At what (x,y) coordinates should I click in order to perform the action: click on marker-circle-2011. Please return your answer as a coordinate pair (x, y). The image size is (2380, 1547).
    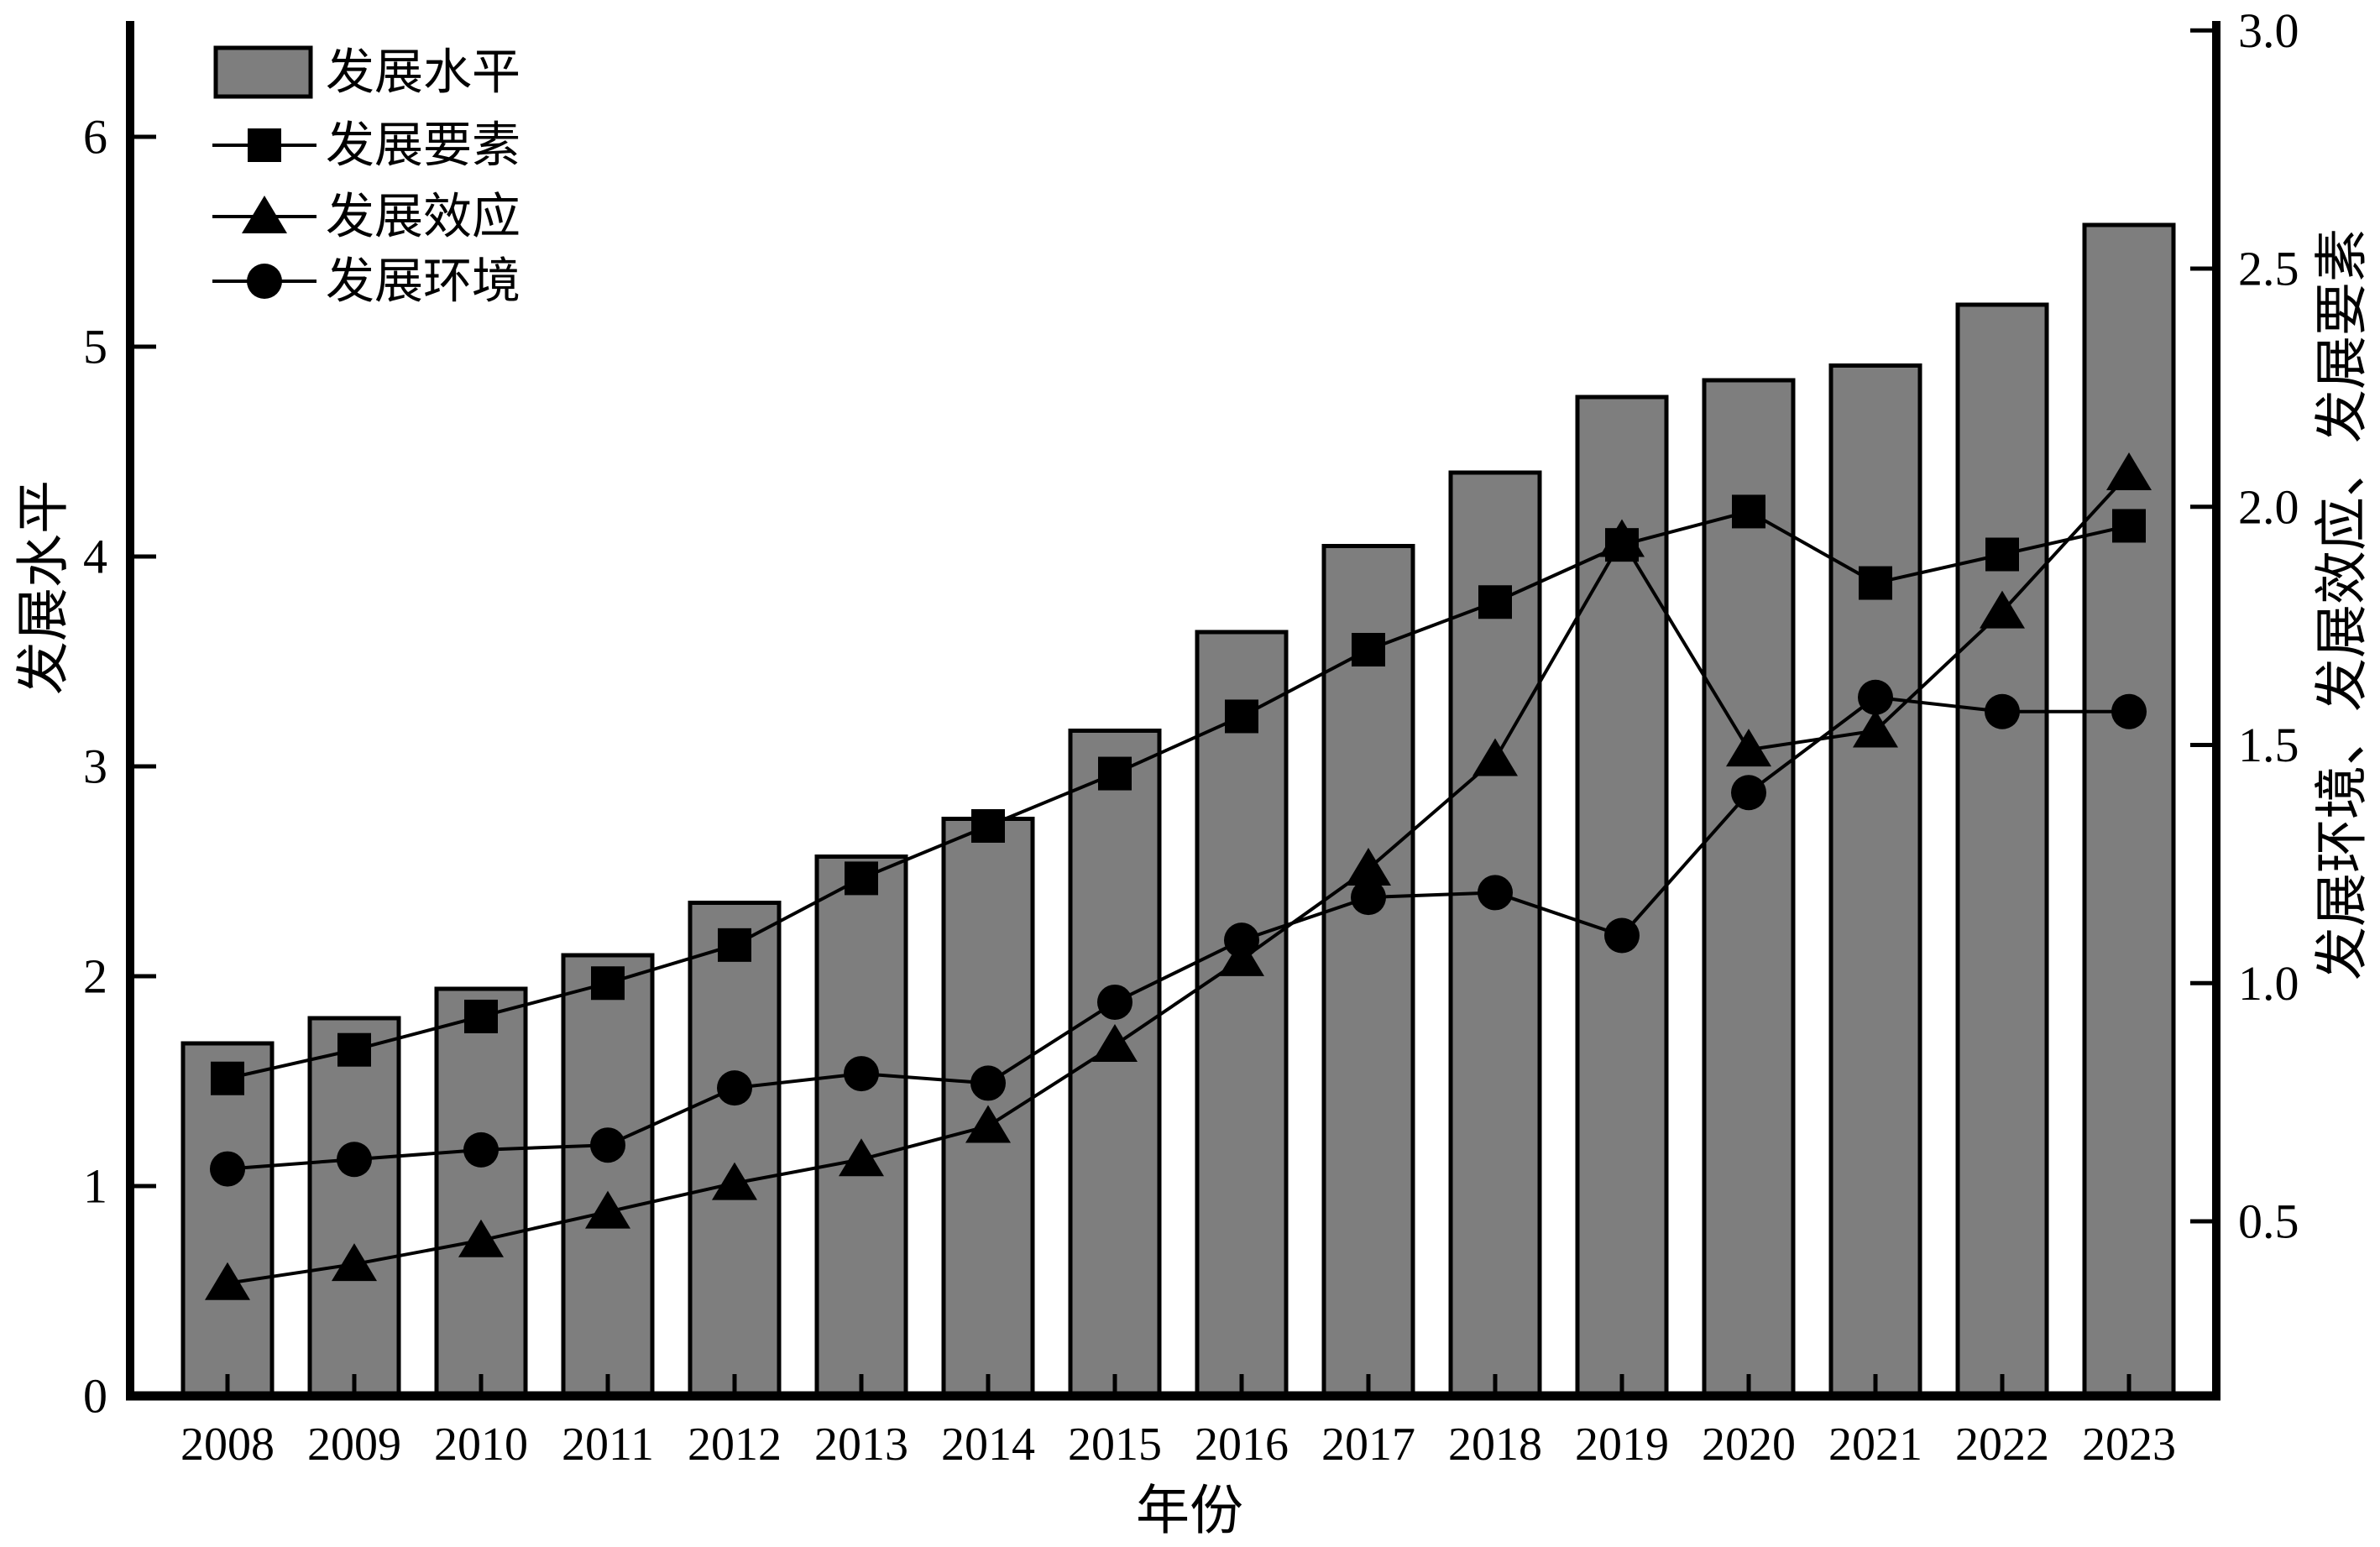
    Looking at the image, I should click on (607, 1145).